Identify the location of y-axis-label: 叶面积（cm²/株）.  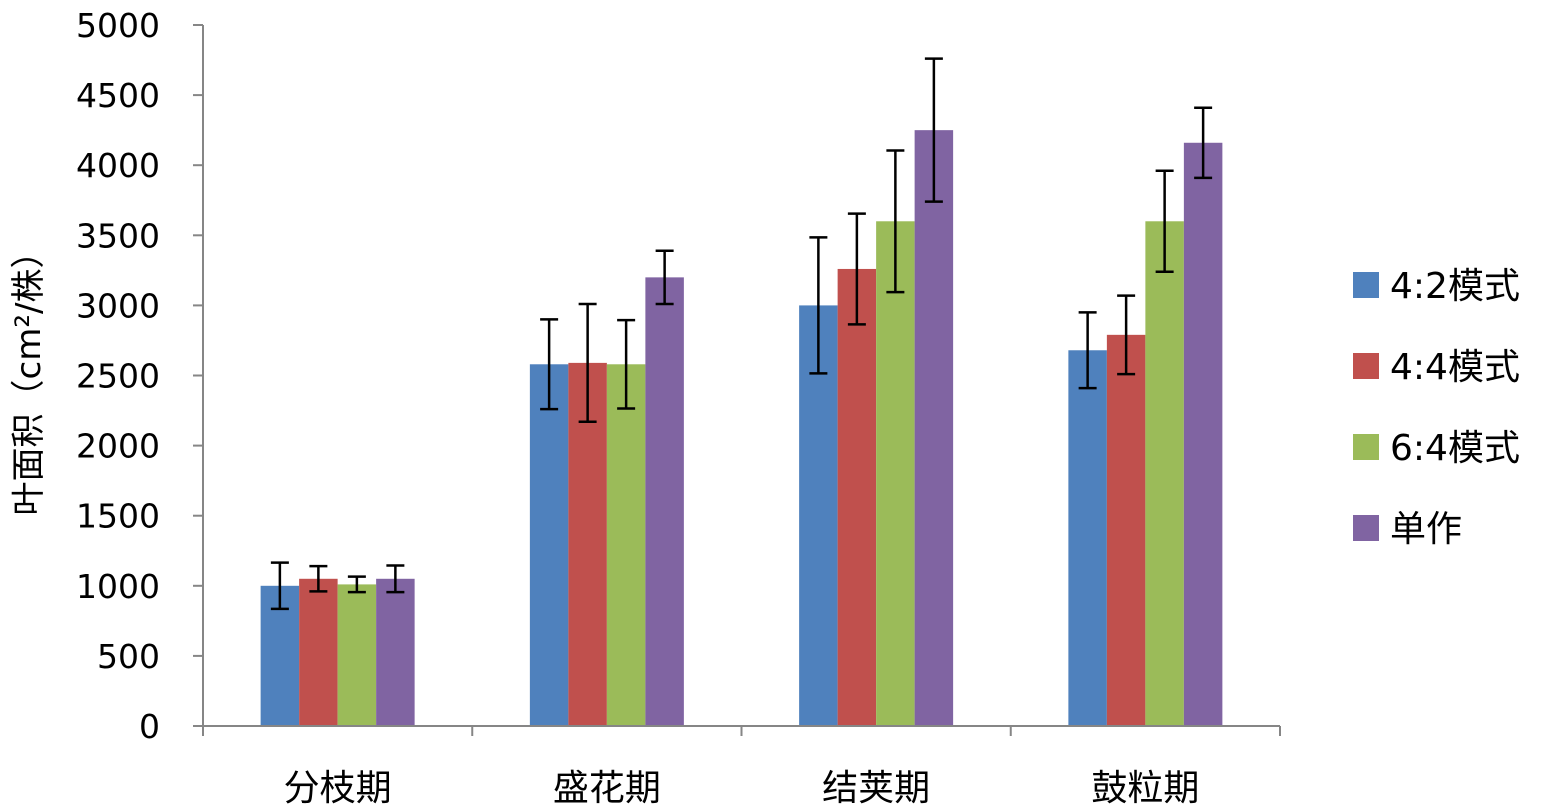
(29, 375).